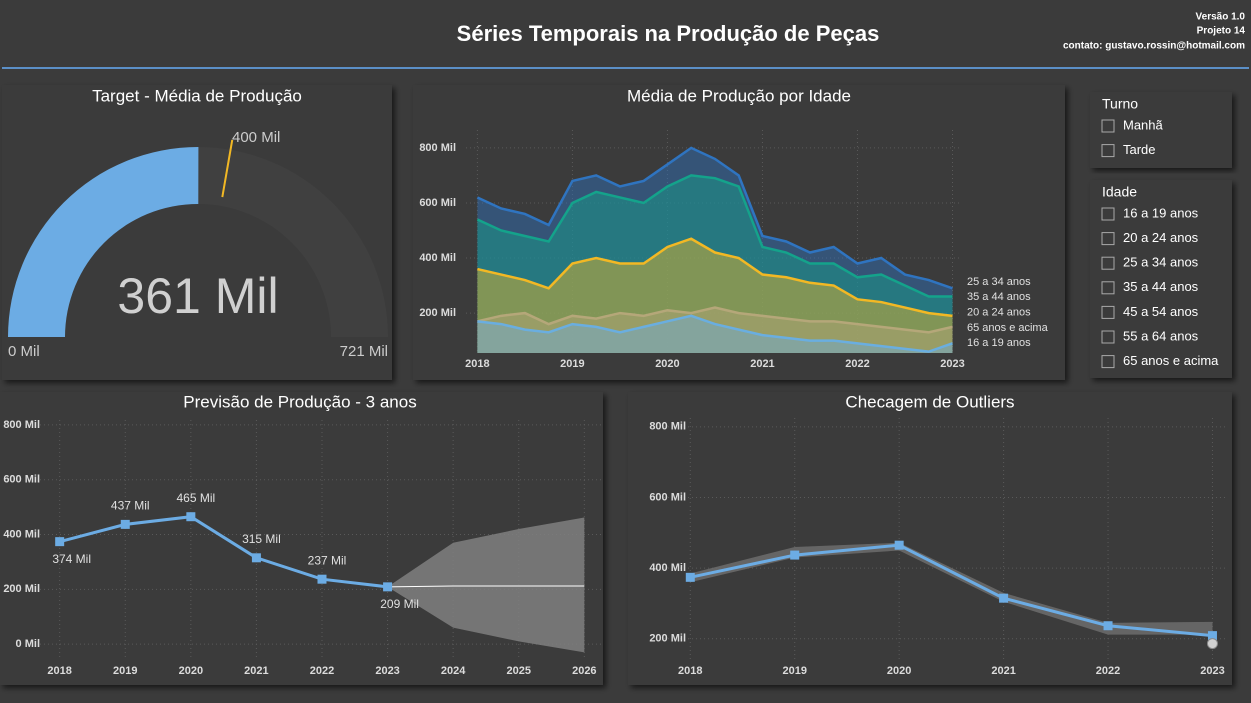  Describe the element at coordinates (1161, 335) in the screenshot. I see `slicer-item: 55 a 64 anos` at that location.